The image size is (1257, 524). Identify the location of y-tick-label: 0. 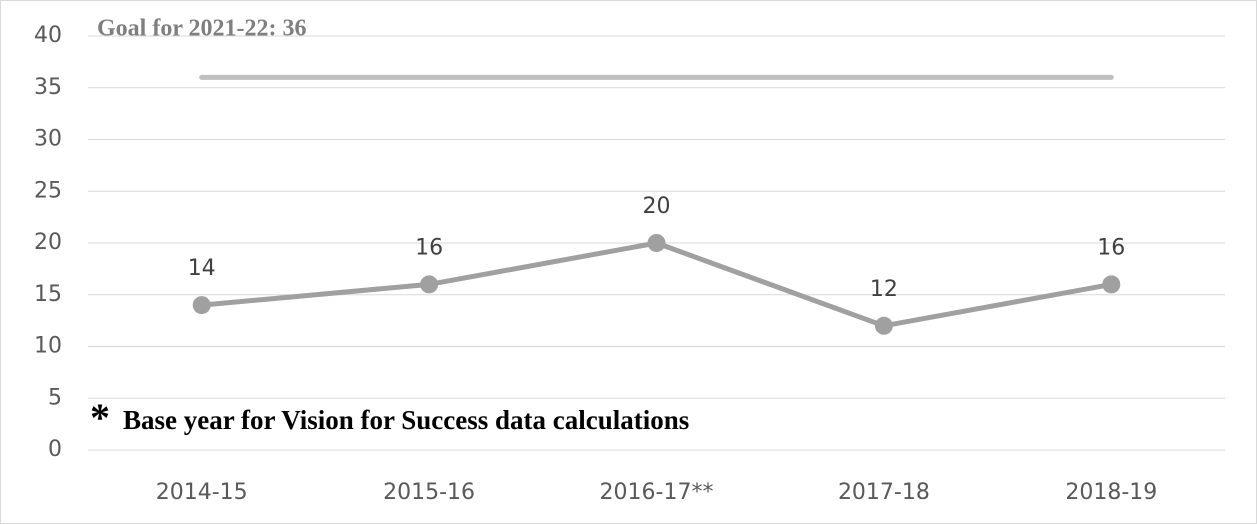
(55, 449).